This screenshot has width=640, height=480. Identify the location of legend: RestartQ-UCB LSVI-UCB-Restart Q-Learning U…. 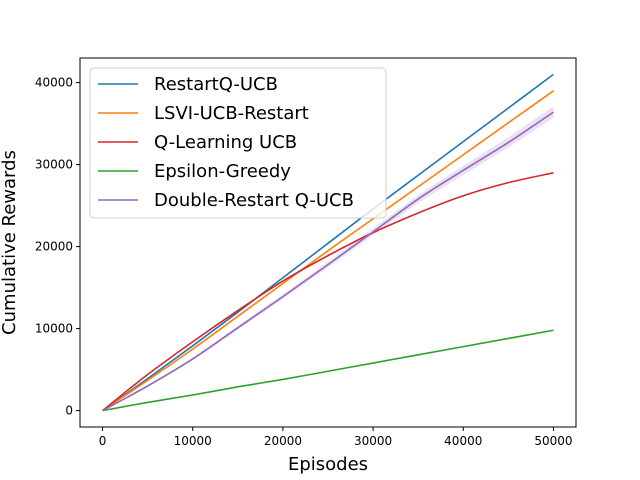
(238, 143).